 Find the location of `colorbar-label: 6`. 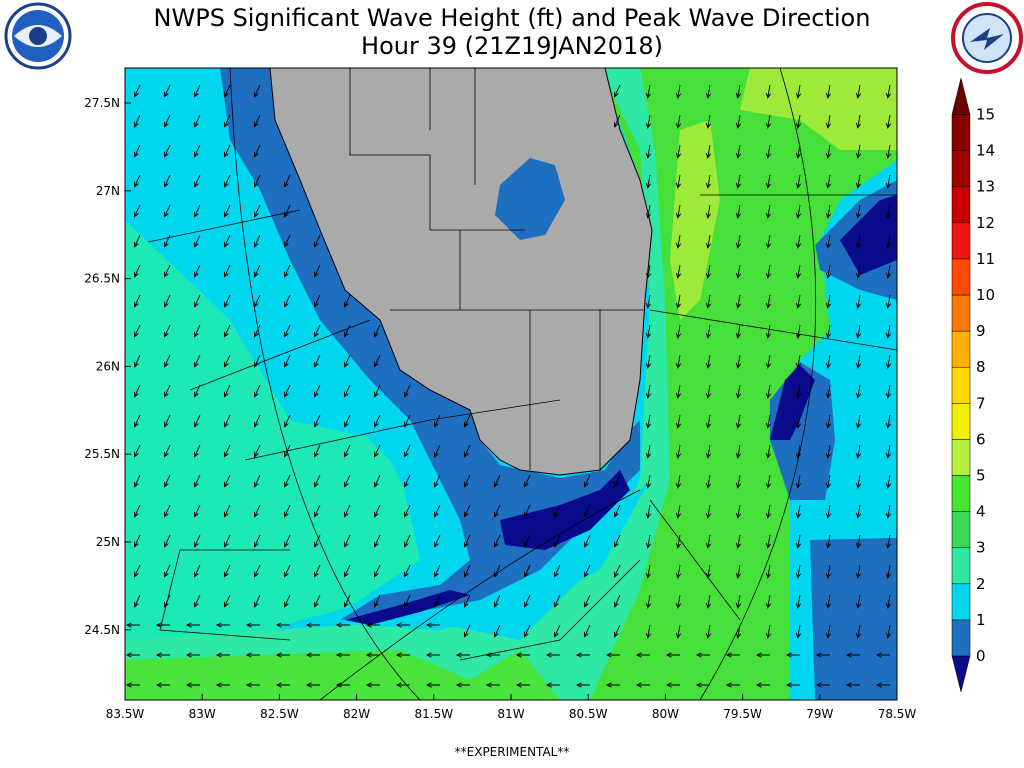

colorbar-label: 6 is located at coordinates (981, 439).